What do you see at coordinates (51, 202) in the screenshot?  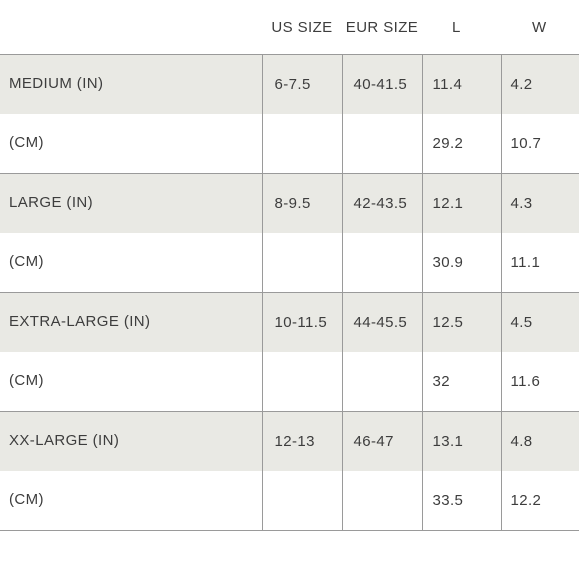 I see `size-label-text: LARGE (IN)` at bounding box center [51, 202].